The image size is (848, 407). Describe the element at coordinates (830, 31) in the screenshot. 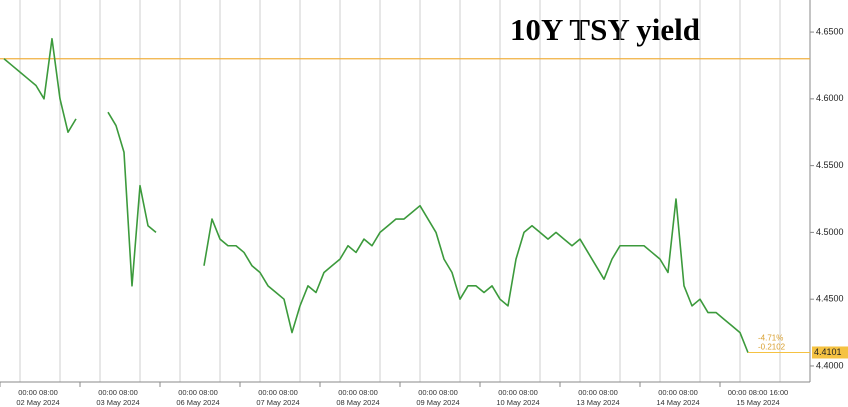

I see `y-tick-label: 4.6500` at that location.